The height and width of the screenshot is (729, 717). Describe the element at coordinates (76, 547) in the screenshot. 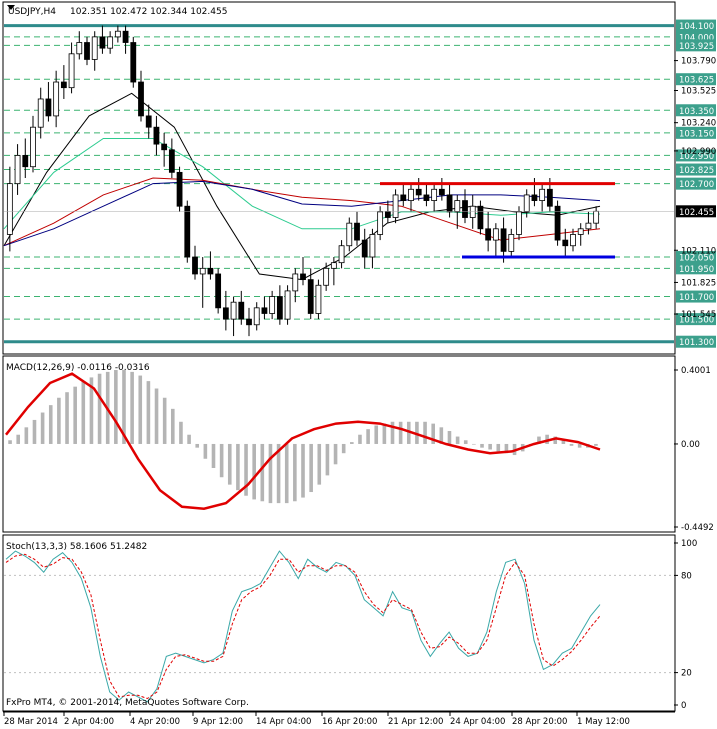

I see `stoch-title: Stoch(13,3,3) 58.1606 51.2482` at that location.